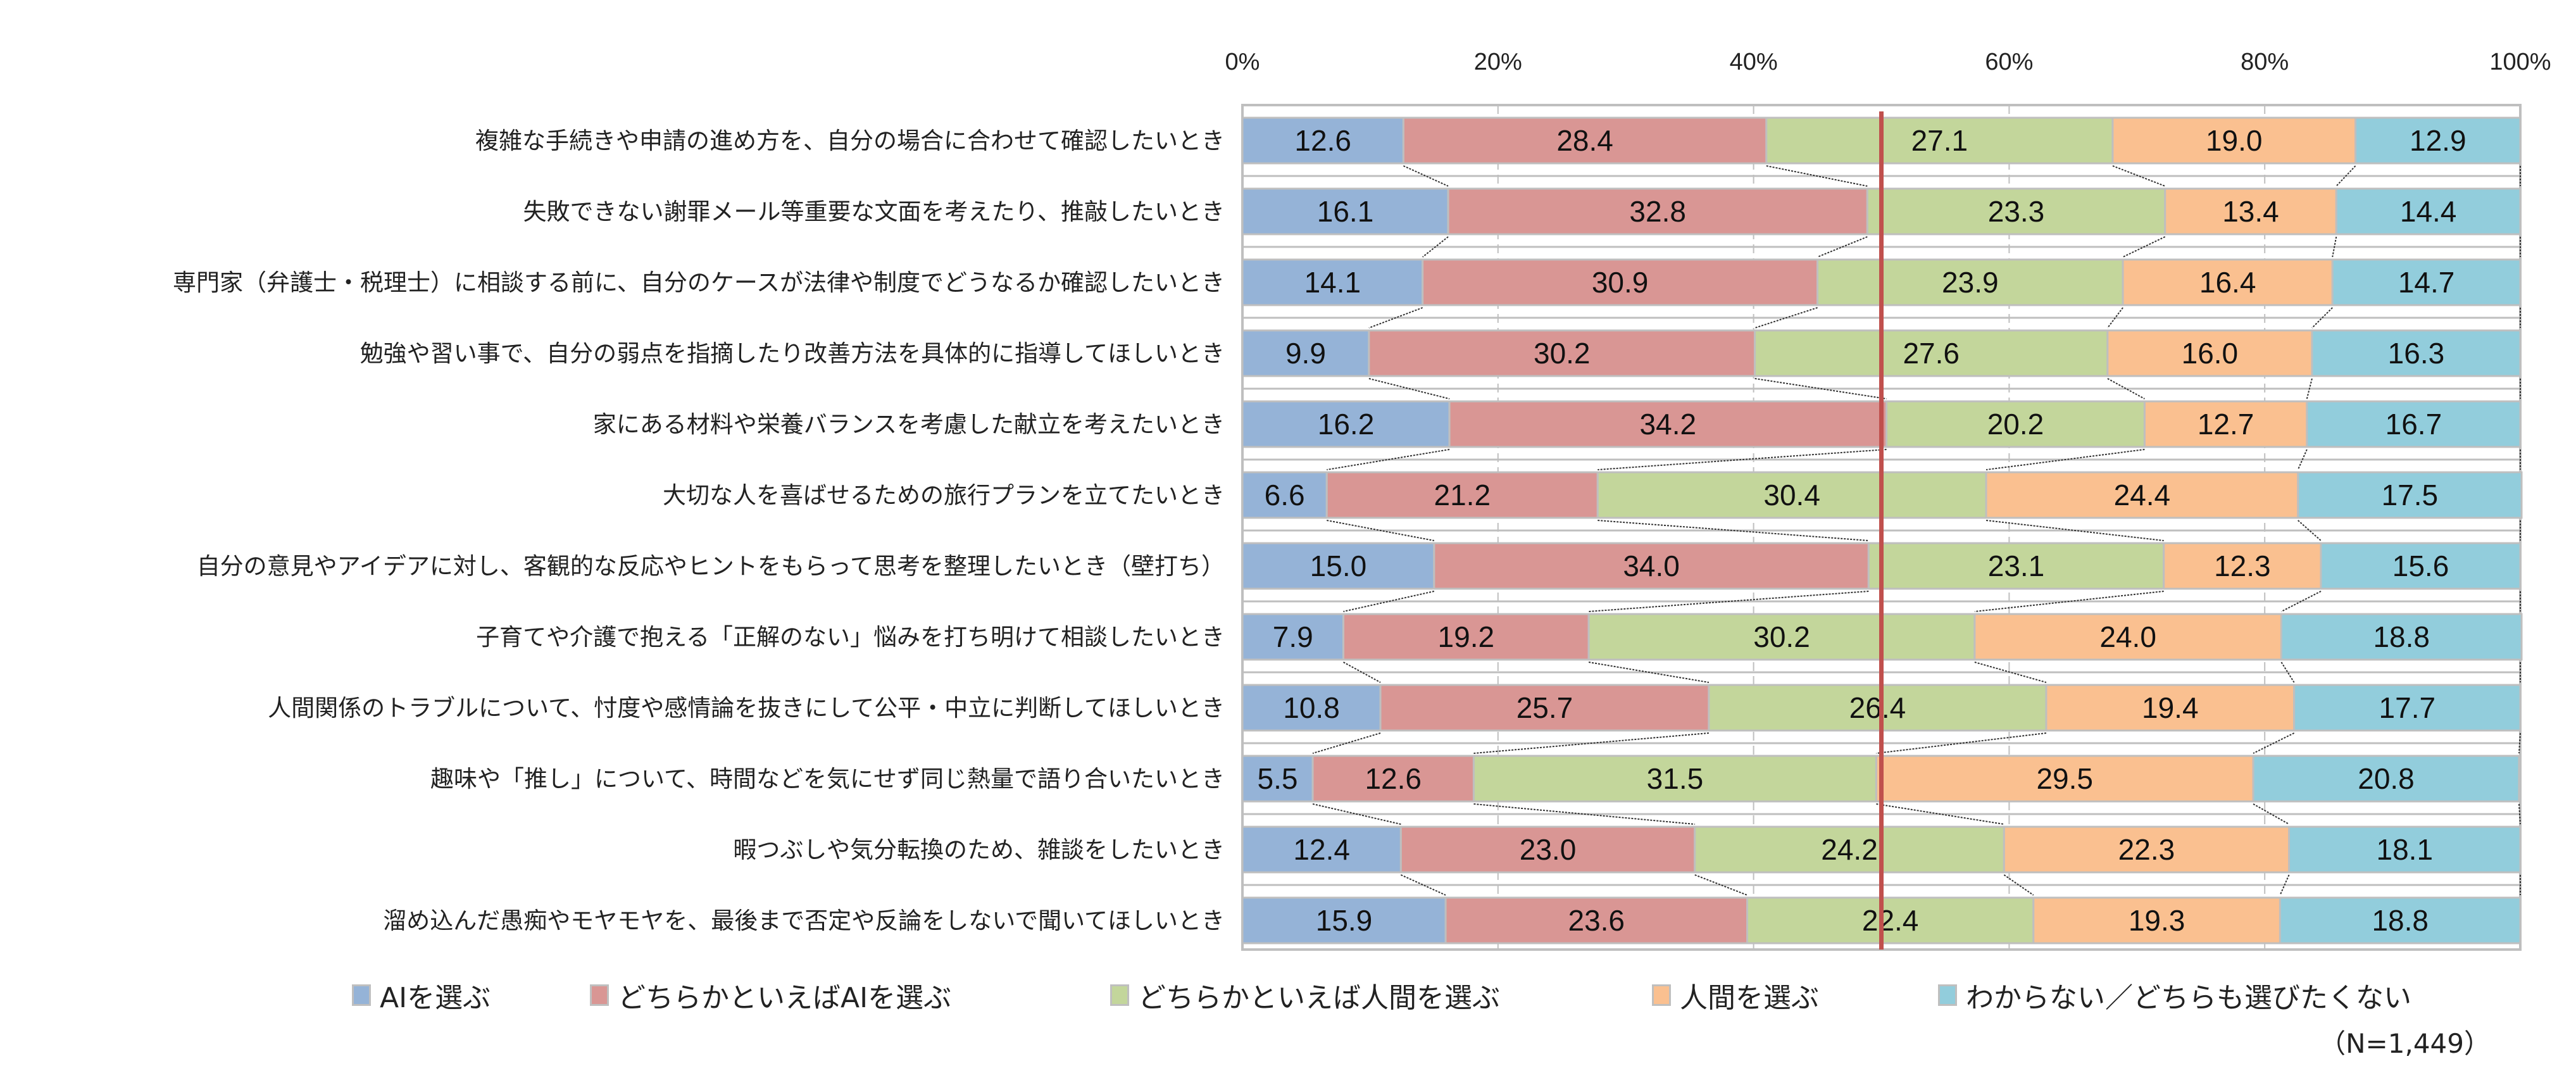 This screenshot has width=2576, height=1073. What do you see at coordinates (421, 995) in the screenshot?
I see `legend-item: AIを選ぶ` at bounding box center [421, 995].